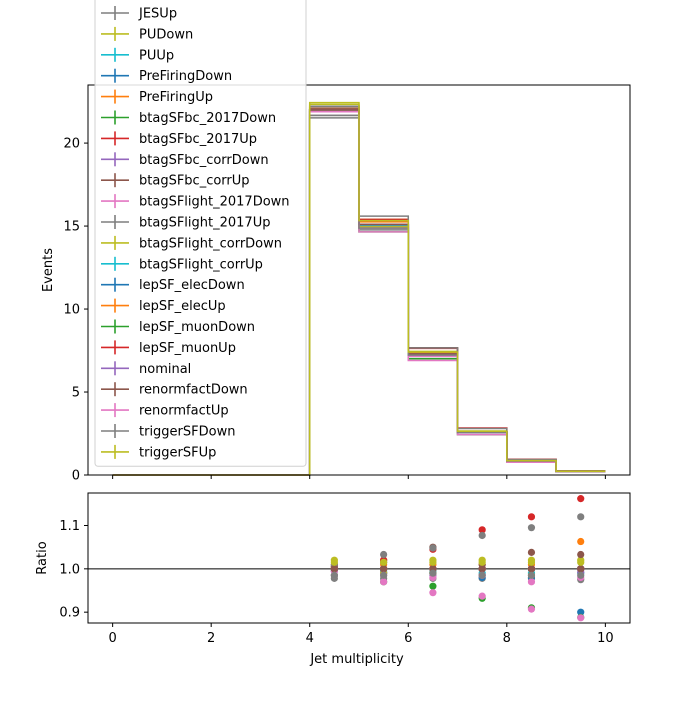 Image resolution: width=700 pixels, height=704 pixels. I want to click on legend-entry-btagSFbc_corrUp: btagSFbc_corrUp, so click(175, 181).